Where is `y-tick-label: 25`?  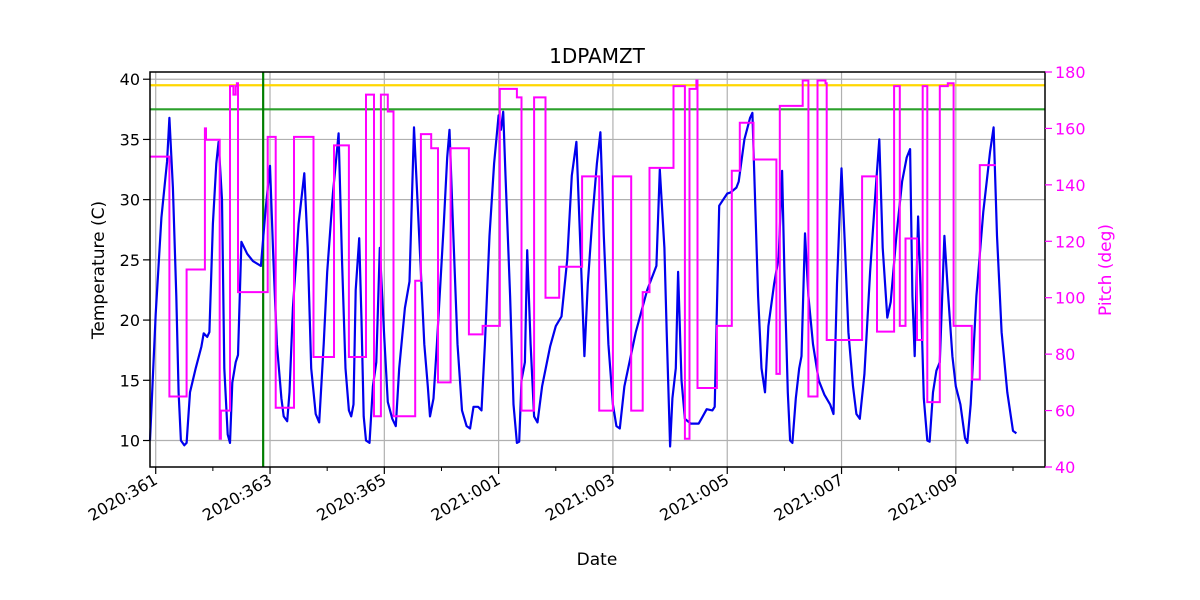 y-tick-label: 25 is located at coordinates (130, 260).